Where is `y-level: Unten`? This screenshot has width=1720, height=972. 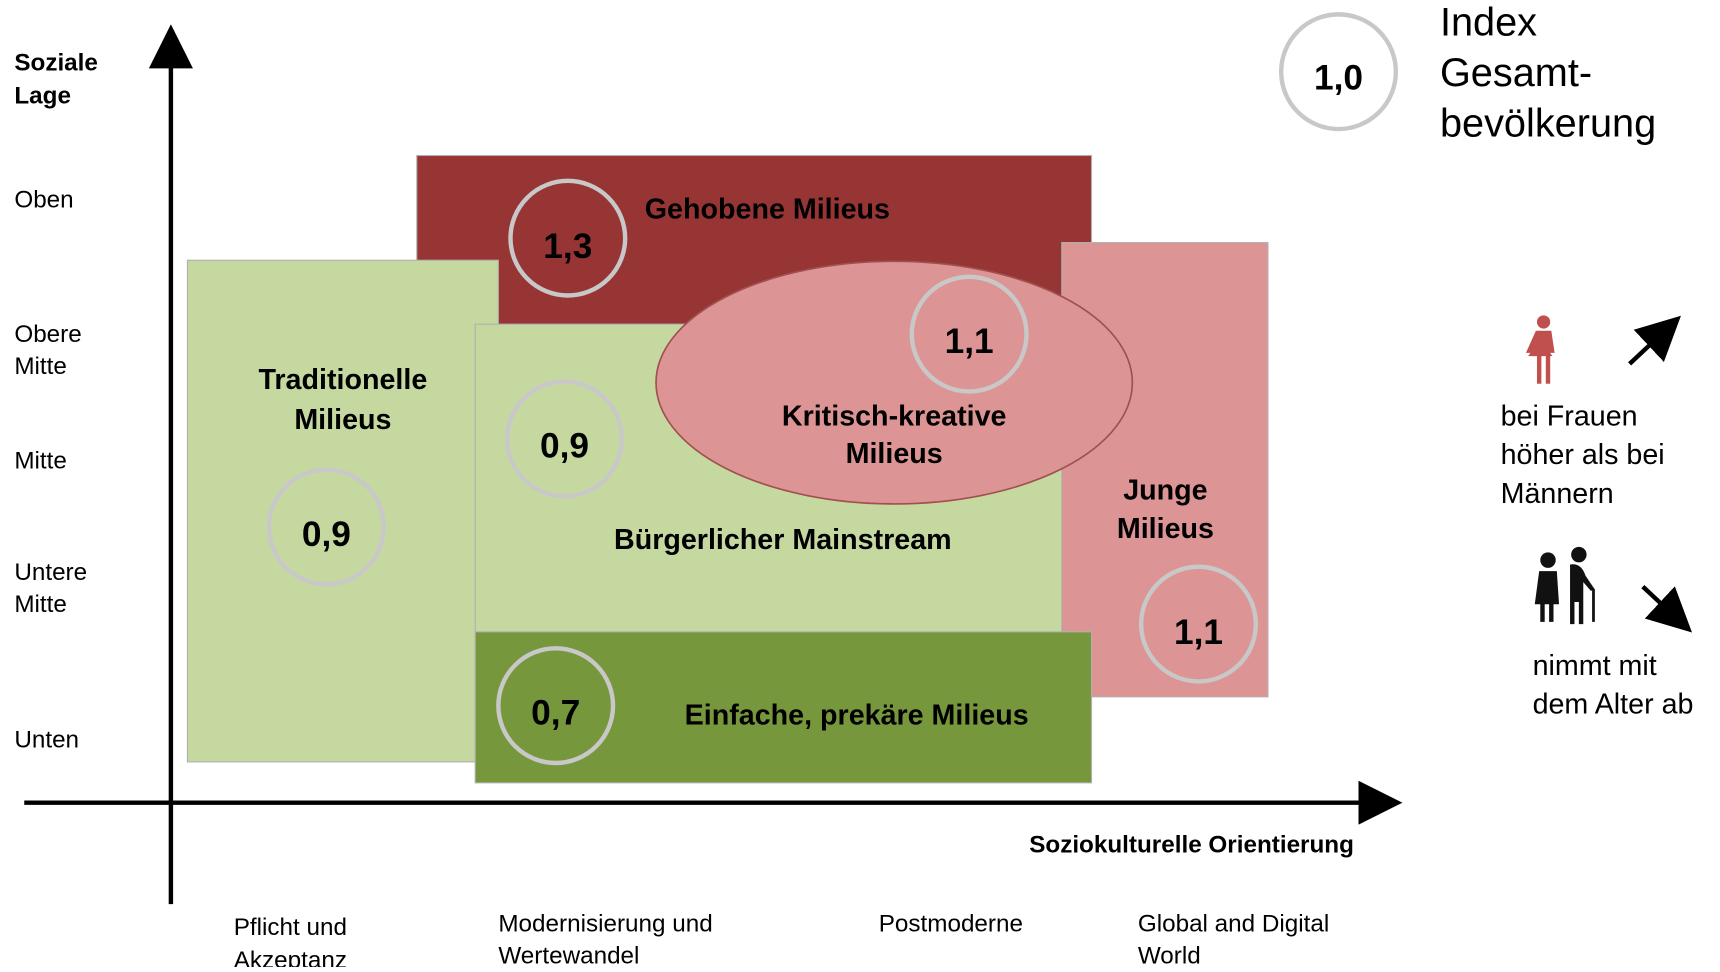
y-level: Unten is located at coordinates (46, 740).